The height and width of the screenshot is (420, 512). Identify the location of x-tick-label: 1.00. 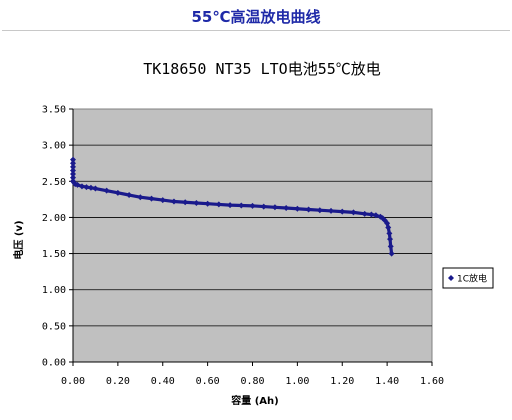
(297, 381).